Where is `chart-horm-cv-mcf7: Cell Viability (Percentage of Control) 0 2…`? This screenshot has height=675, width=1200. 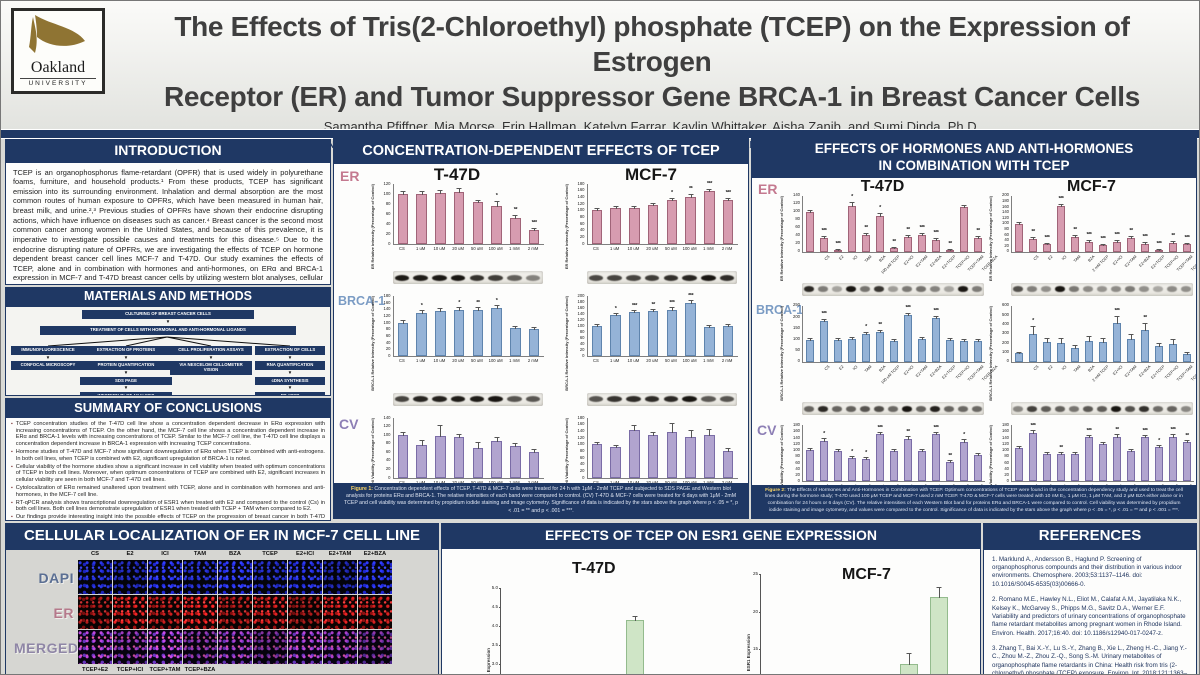
chart-horm-cv-mcf7: Cell Viability (Percentage of Control) 0 2… is located at coordinates (1092, 461).